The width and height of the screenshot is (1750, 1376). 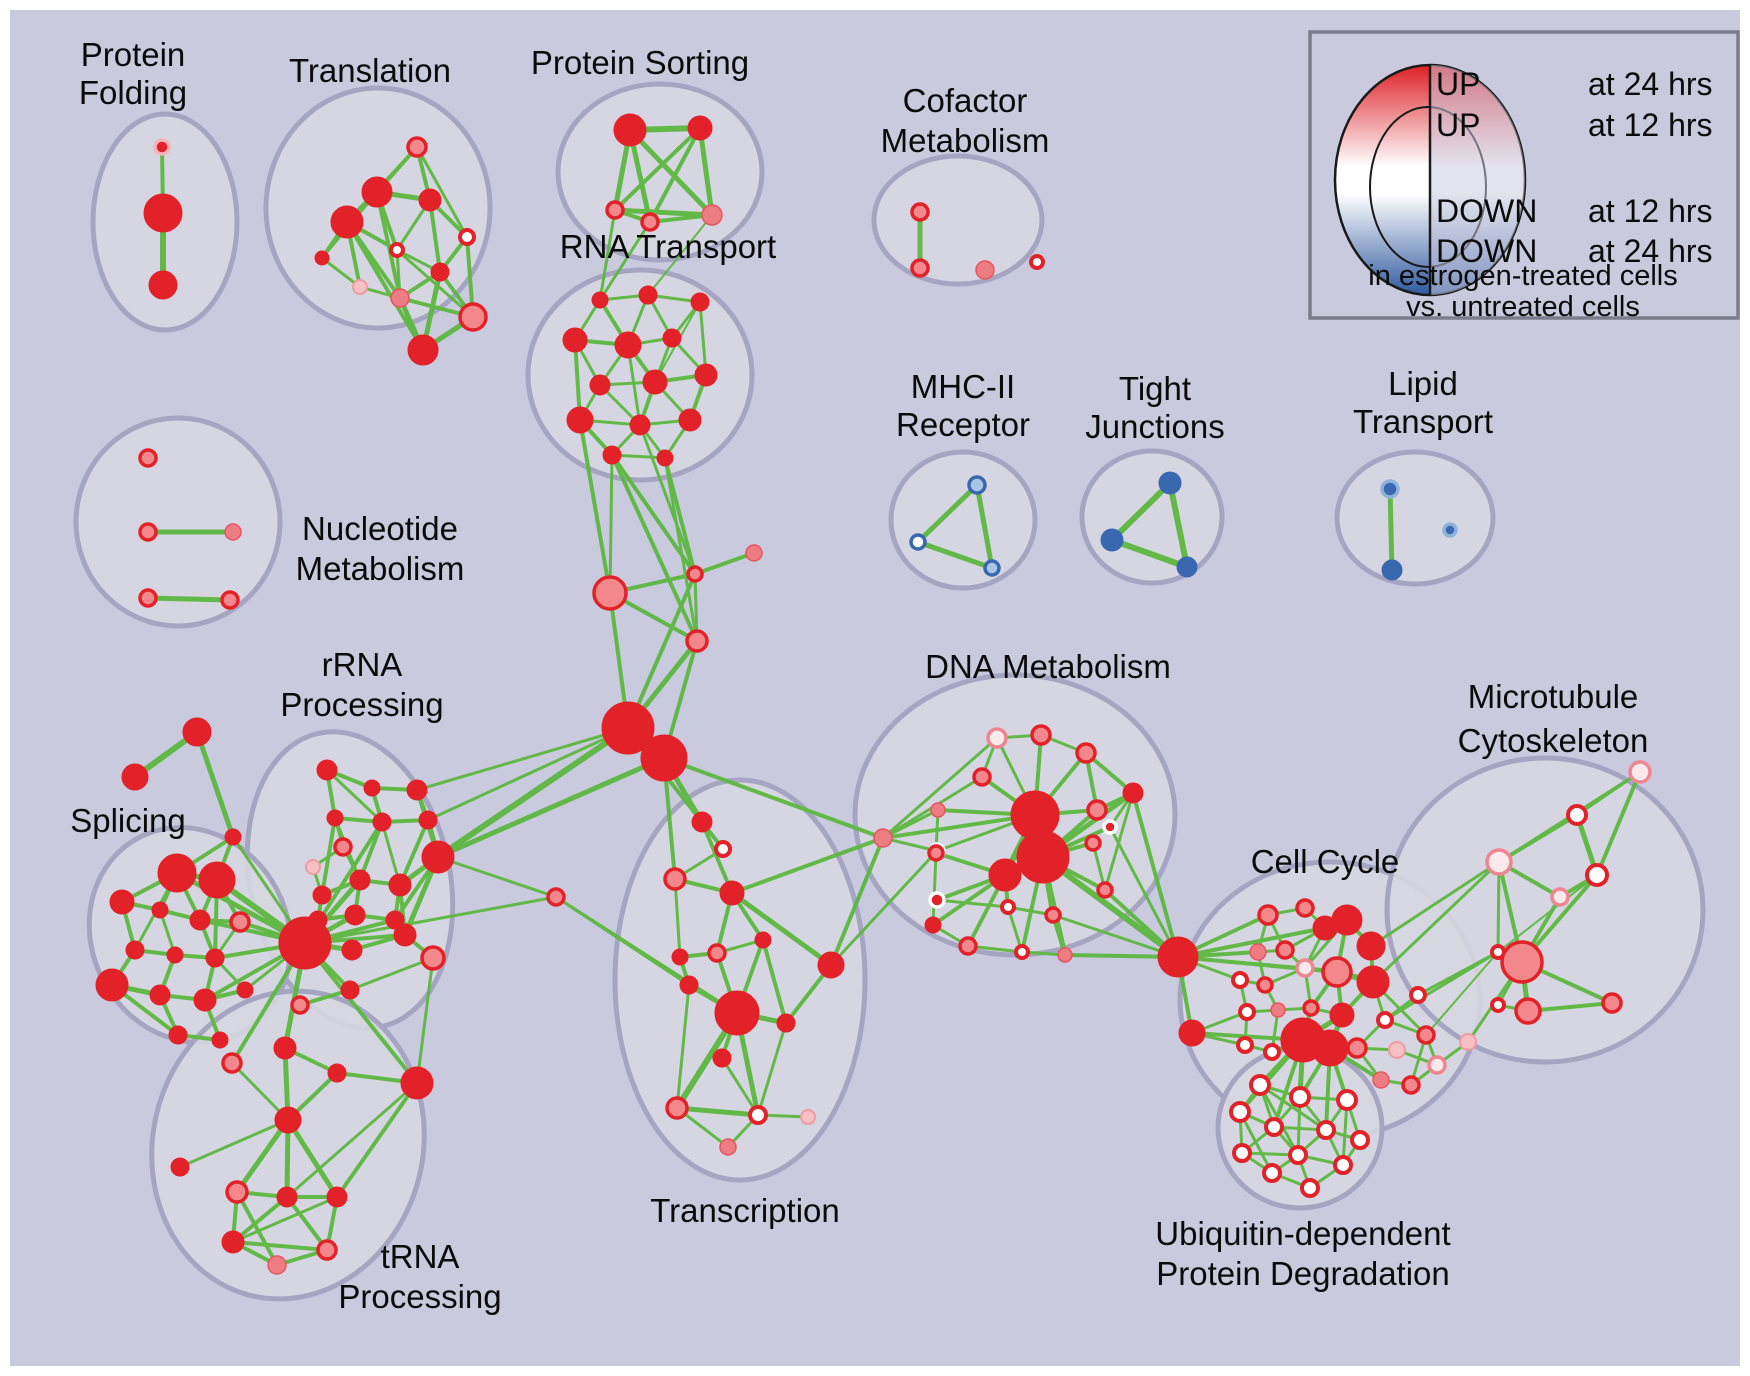 What do you see at coordinates (1423, 421) in the screenshot?
I see `cluster-label-lipid-transport: Transport` at bounding box center [1423, 421].